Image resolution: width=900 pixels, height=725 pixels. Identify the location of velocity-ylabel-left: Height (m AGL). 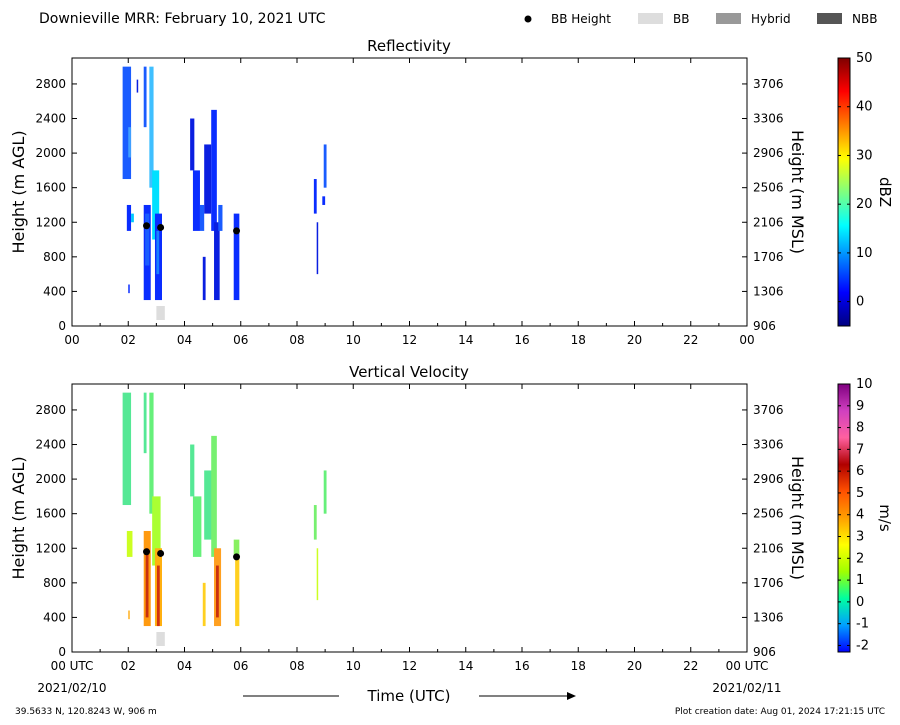
(18, 517).